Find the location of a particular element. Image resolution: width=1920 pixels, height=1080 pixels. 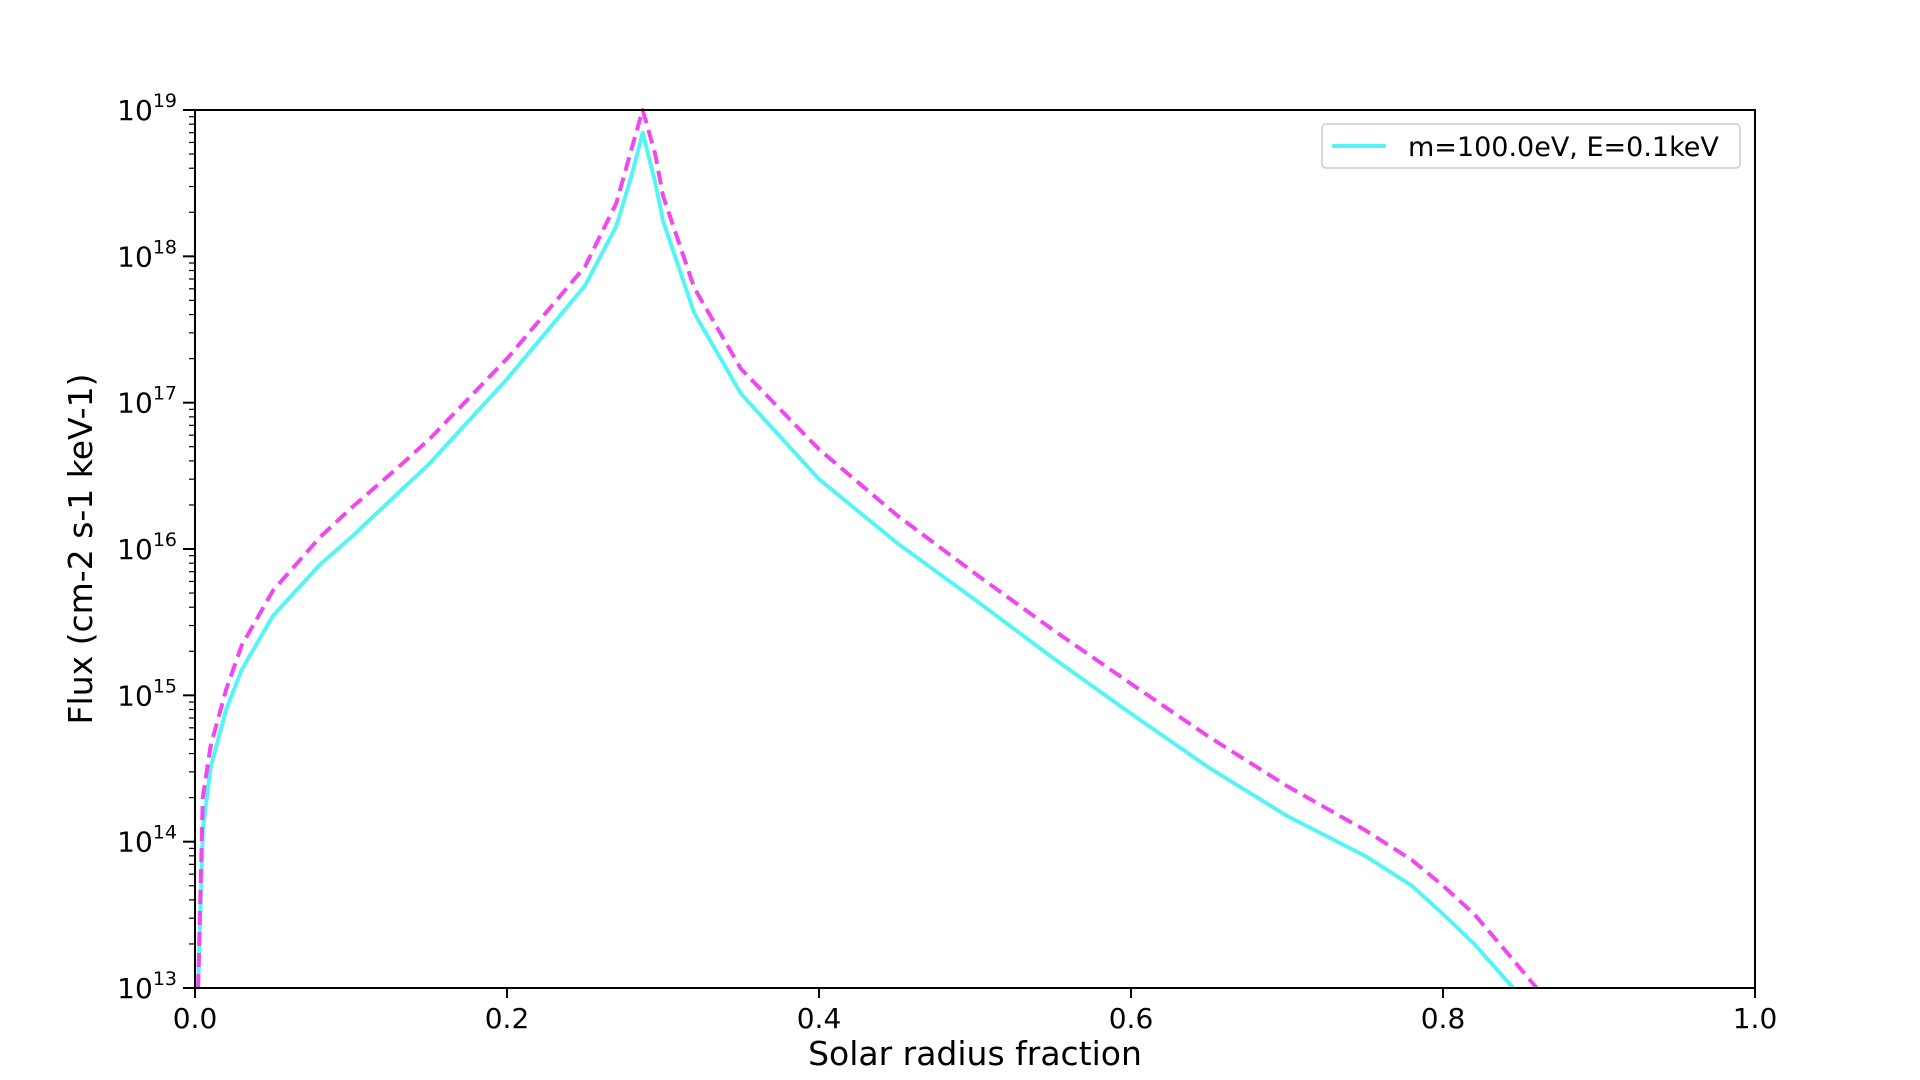

legend-box is located at coordinates (1531, 146).